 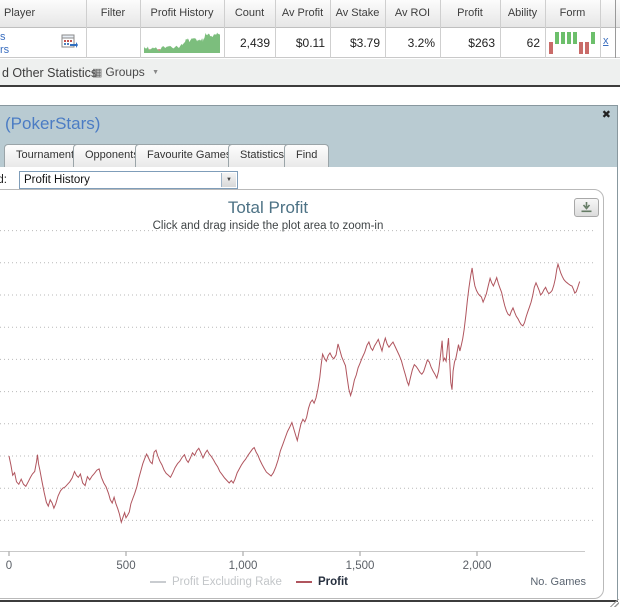 I want to click on x-tick-label: 1,500, so click(x=360, y=566).